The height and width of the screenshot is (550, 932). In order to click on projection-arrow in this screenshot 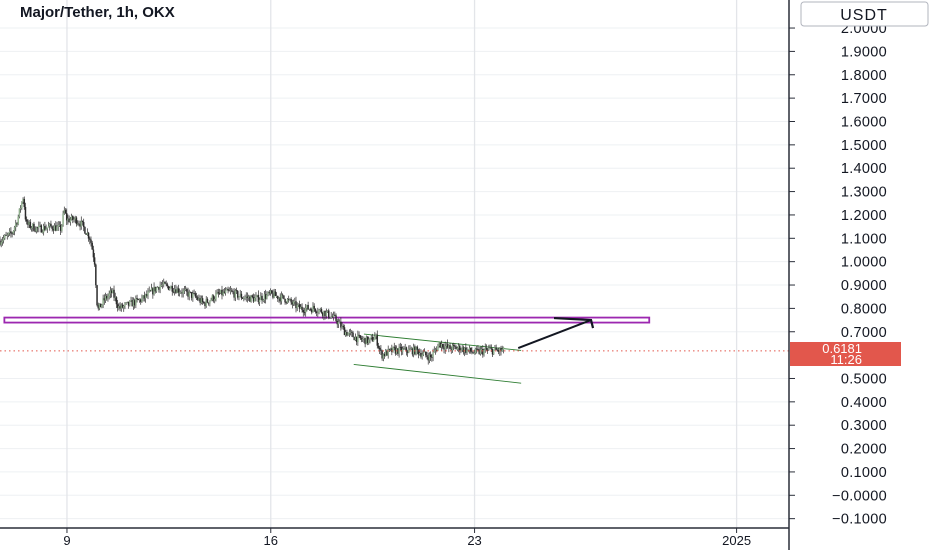, I will do `click(554, 334)`.